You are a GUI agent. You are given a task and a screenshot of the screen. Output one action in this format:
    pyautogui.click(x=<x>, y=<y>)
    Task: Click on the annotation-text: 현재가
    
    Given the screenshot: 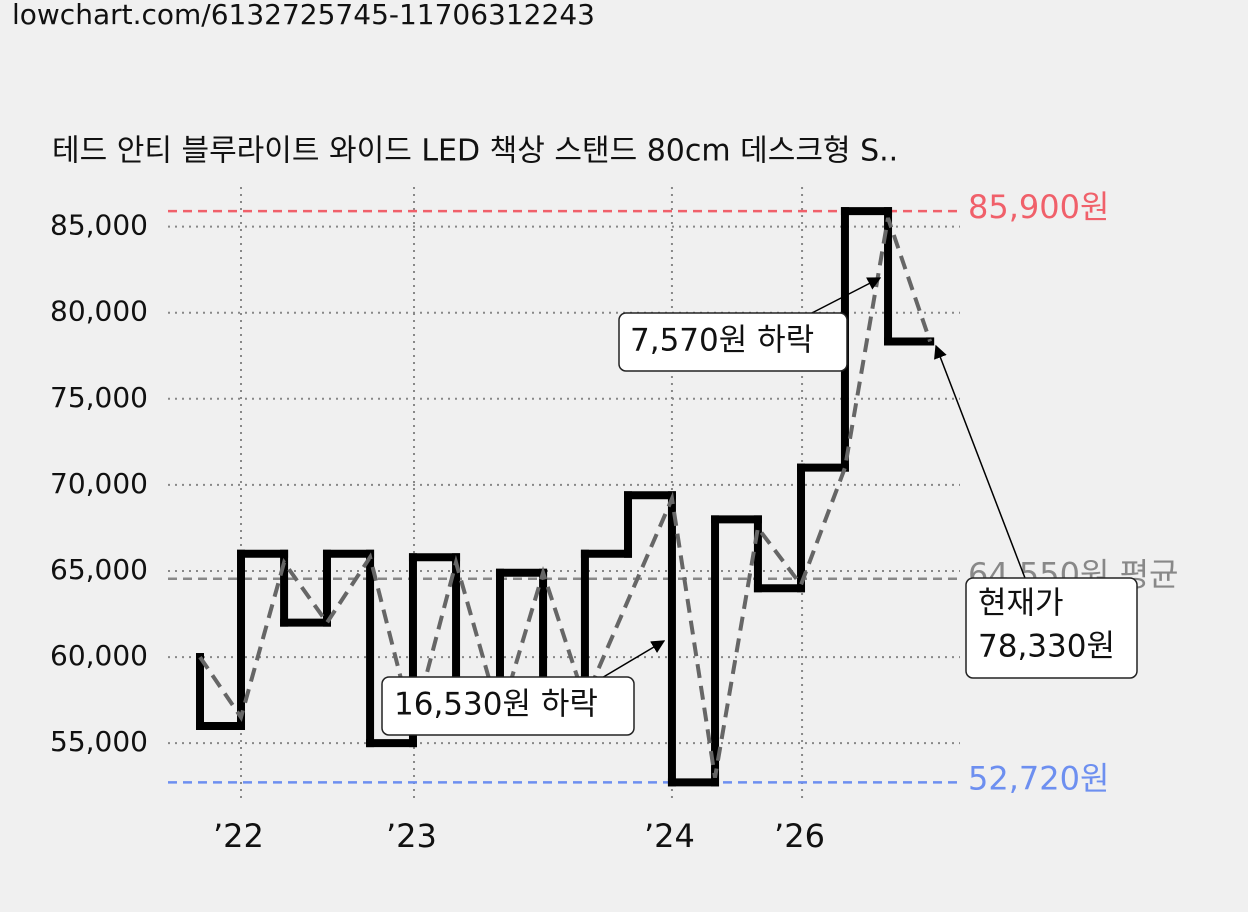 What is the action you would take?
    pyautogui.click(x=1021, y=604)
    